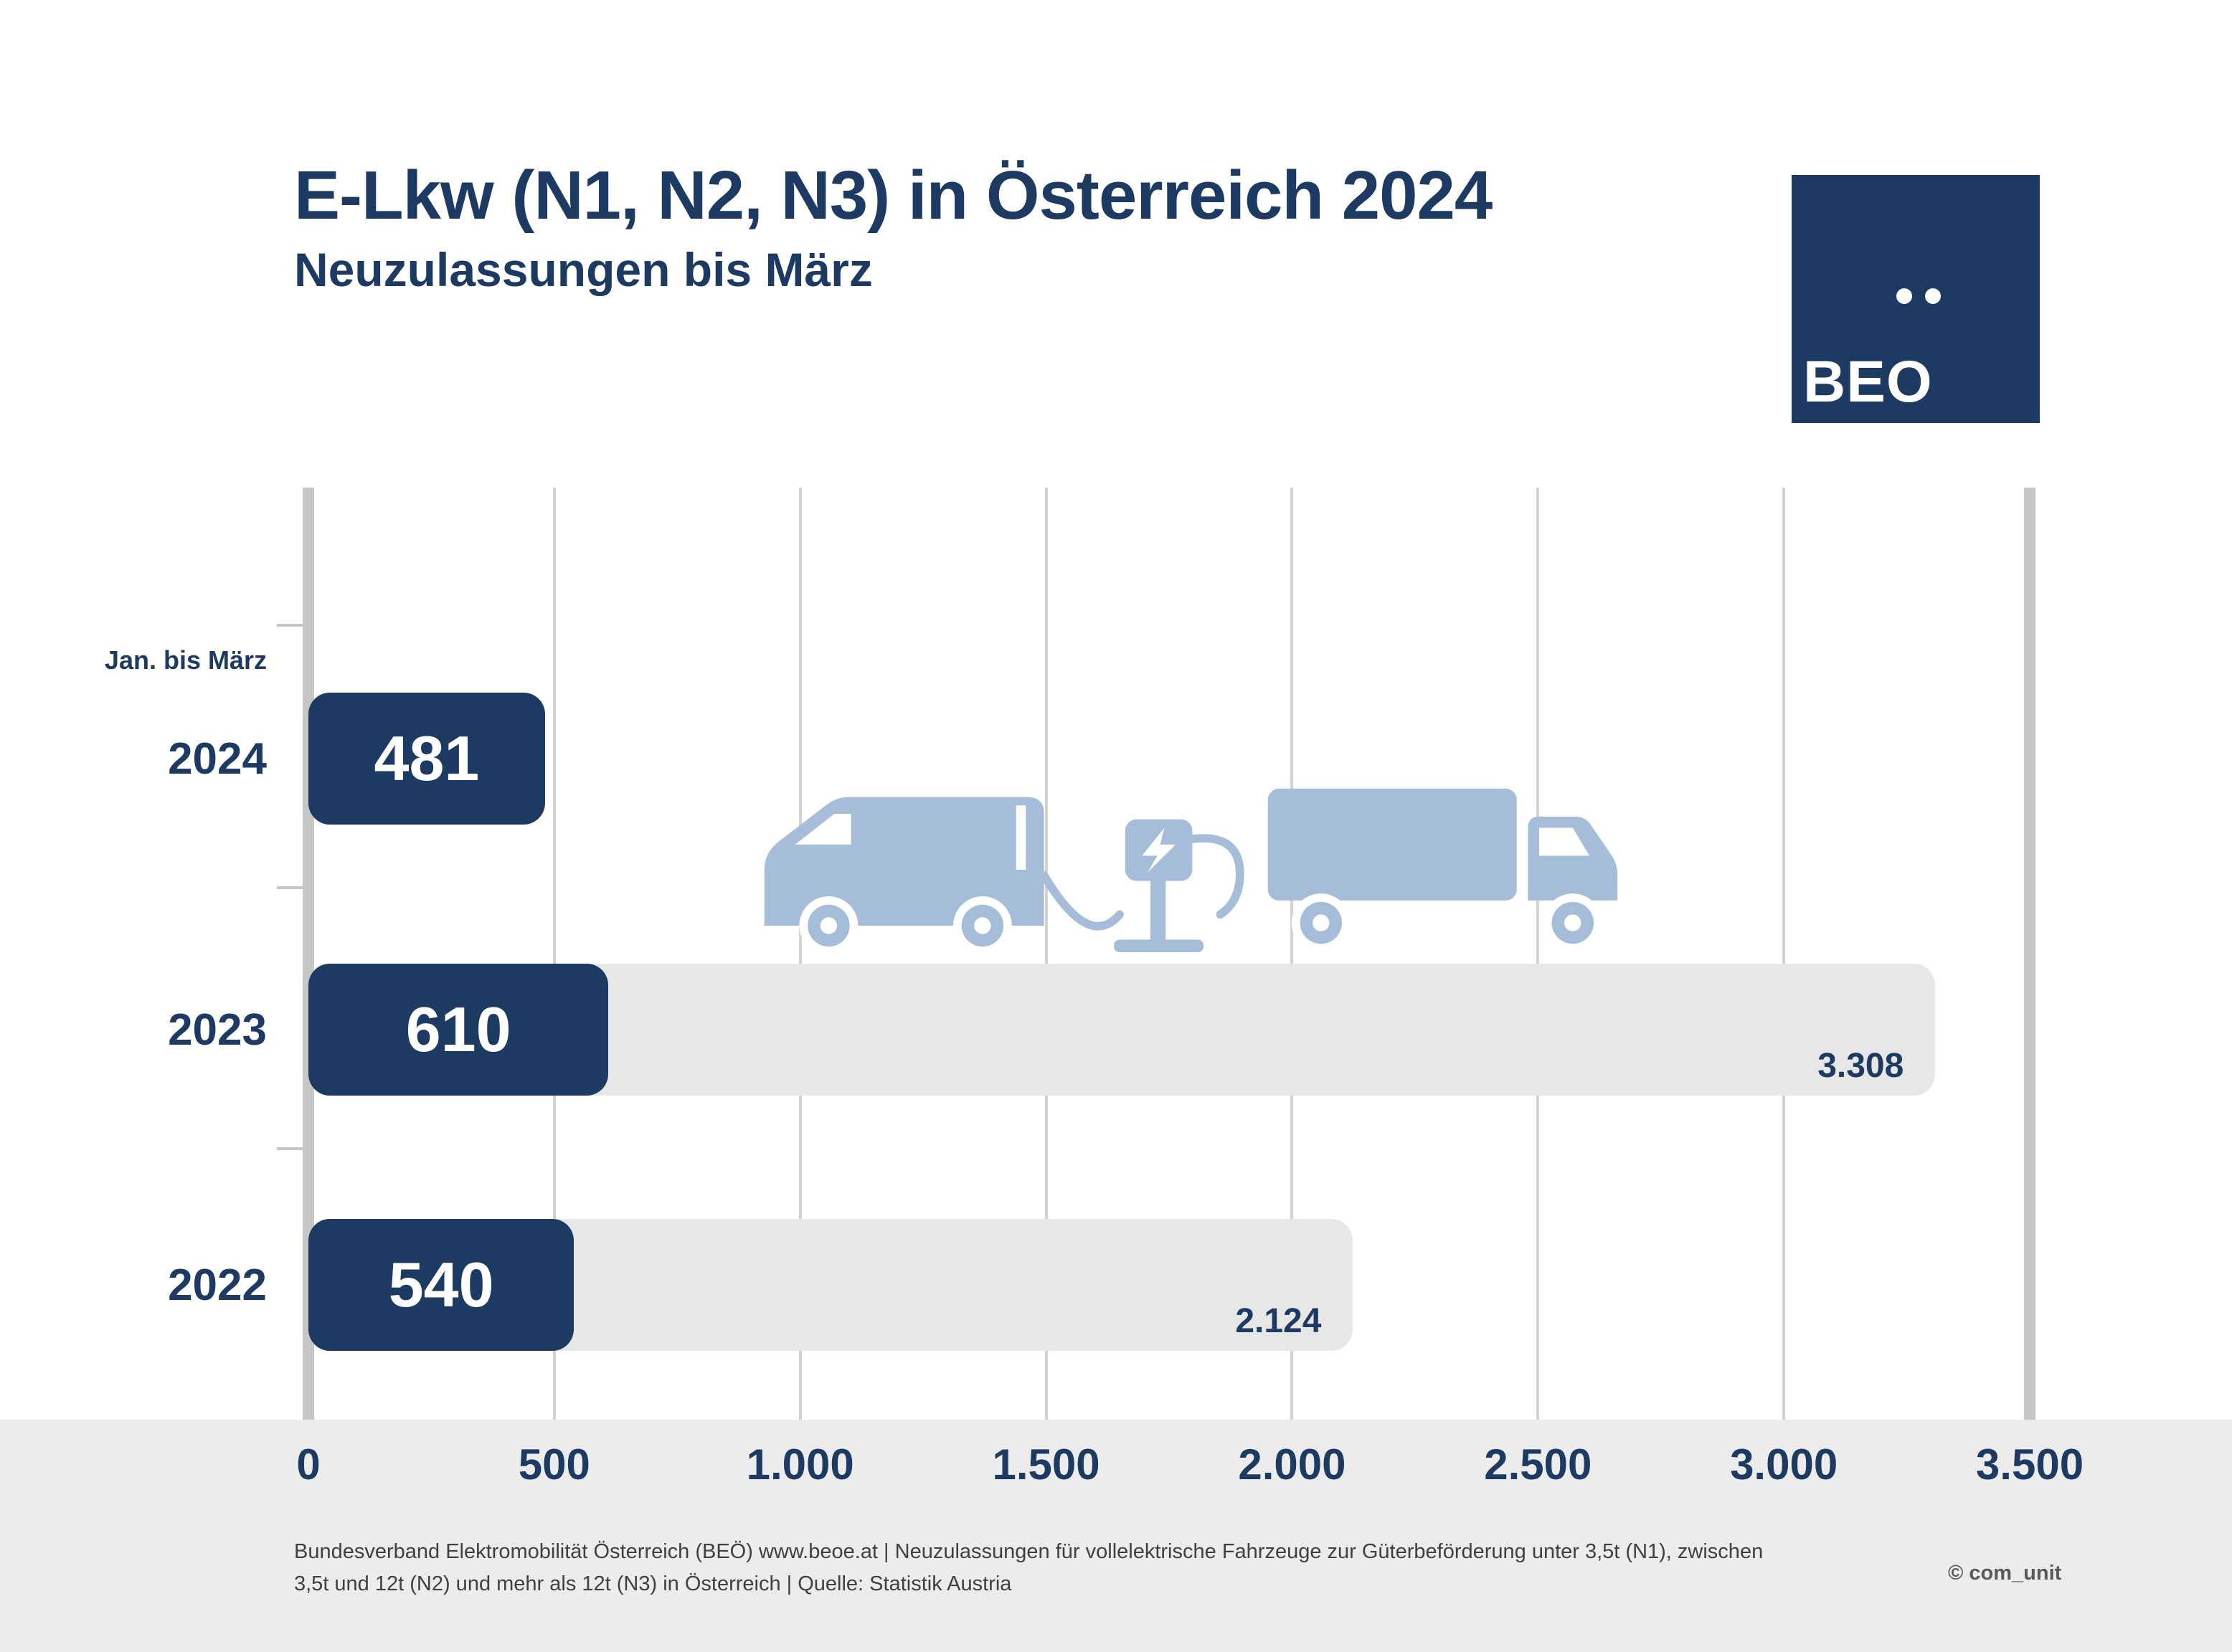  What do you see at coordinates (1784, 1464) in the screenshot?
I see `x-axis-tick-label: 3.000` at bounding box center [1784, 1464].